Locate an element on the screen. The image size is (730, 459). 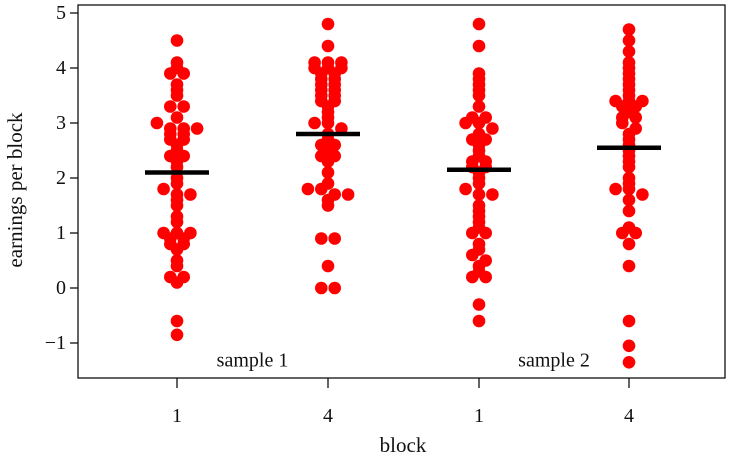
y-tick-label: 1 is located at coordinates (61, 233).